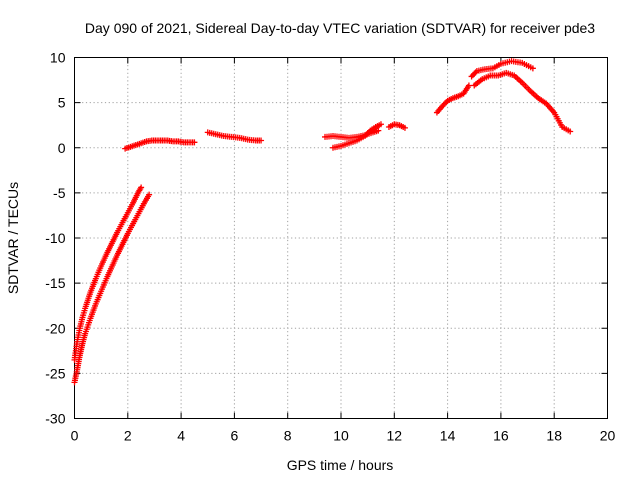 This screenshot has width=640, height=480. What do you see at coordinates (448, 436) in the screenshot?
I see `x-tick-label: 14` at bounding box center [448, 436].